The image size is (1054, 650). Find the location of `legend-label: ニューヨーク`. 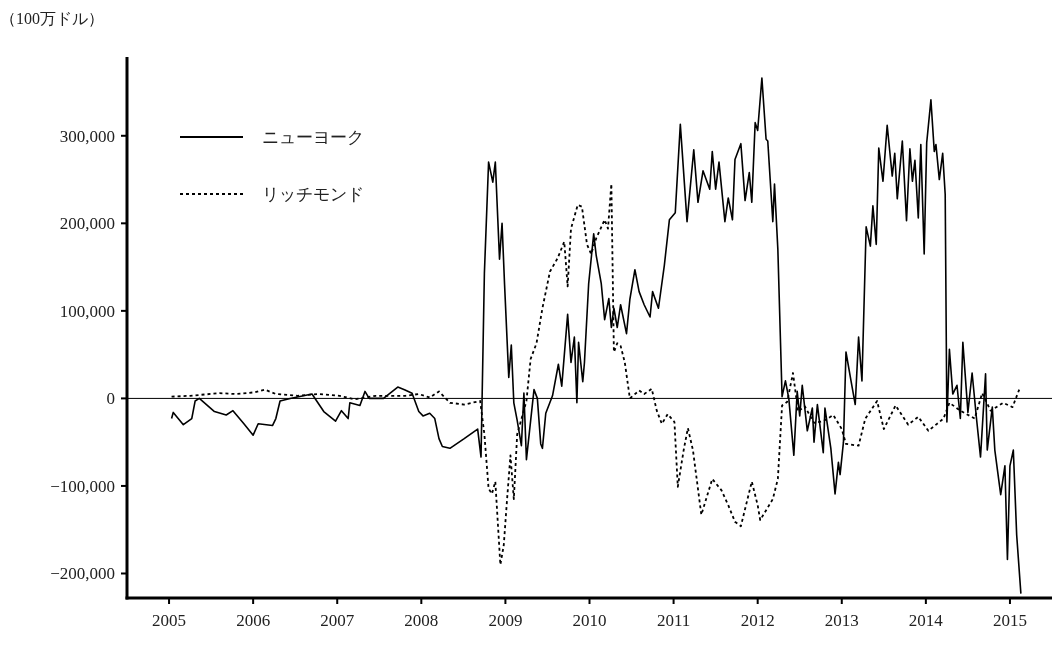

legend-label: ニューヨーク is located at coordinates (313, 137).